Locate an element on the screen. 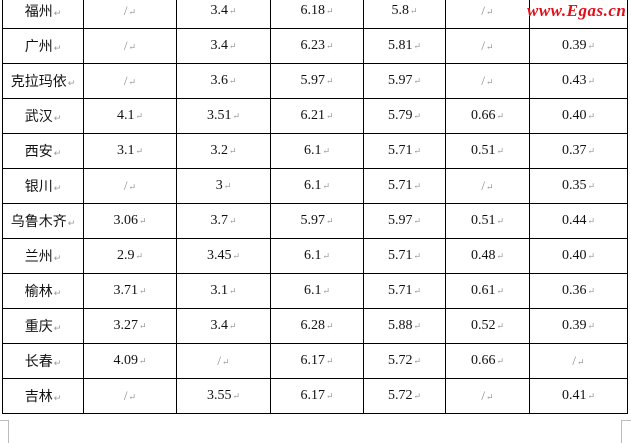 The width and height of the screenshot is (631, 443). page-corner-mark-right is located at coordinates (626, 431).